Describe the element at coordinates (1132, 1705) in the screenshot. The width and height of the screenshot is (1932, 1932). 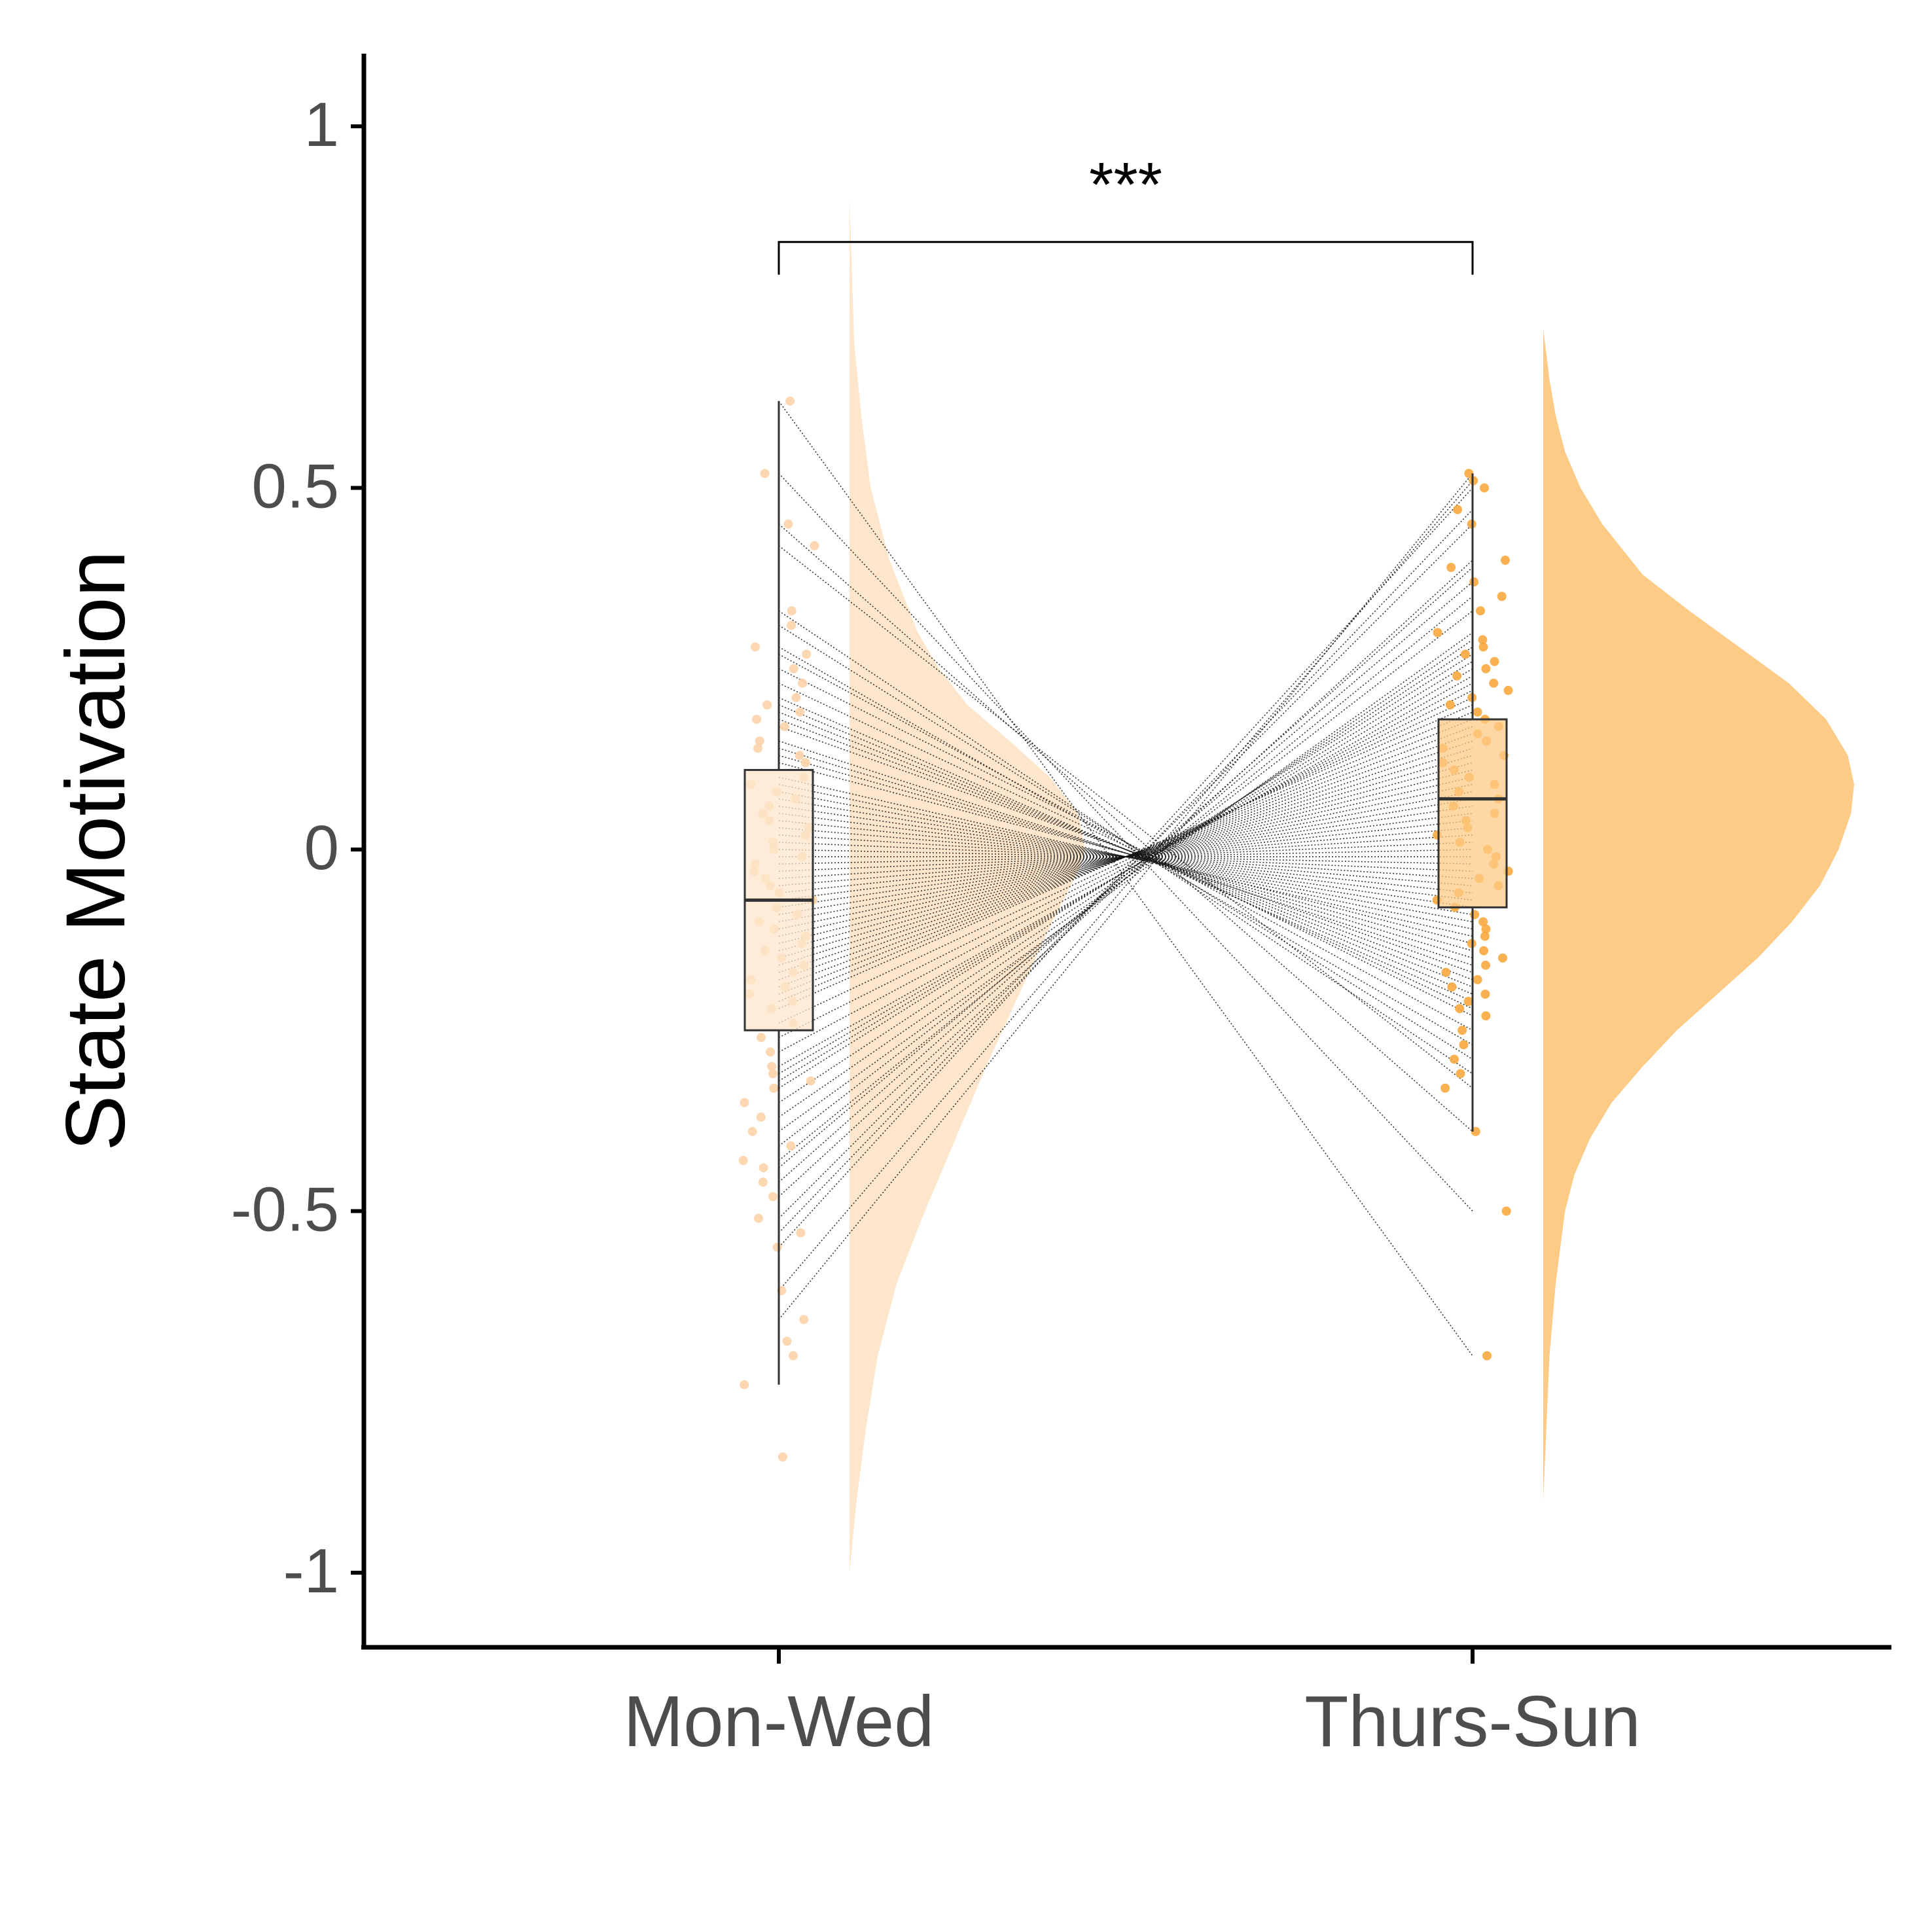
I see `x-ticks: Mon-Wed Thurs-Sun` at that location.